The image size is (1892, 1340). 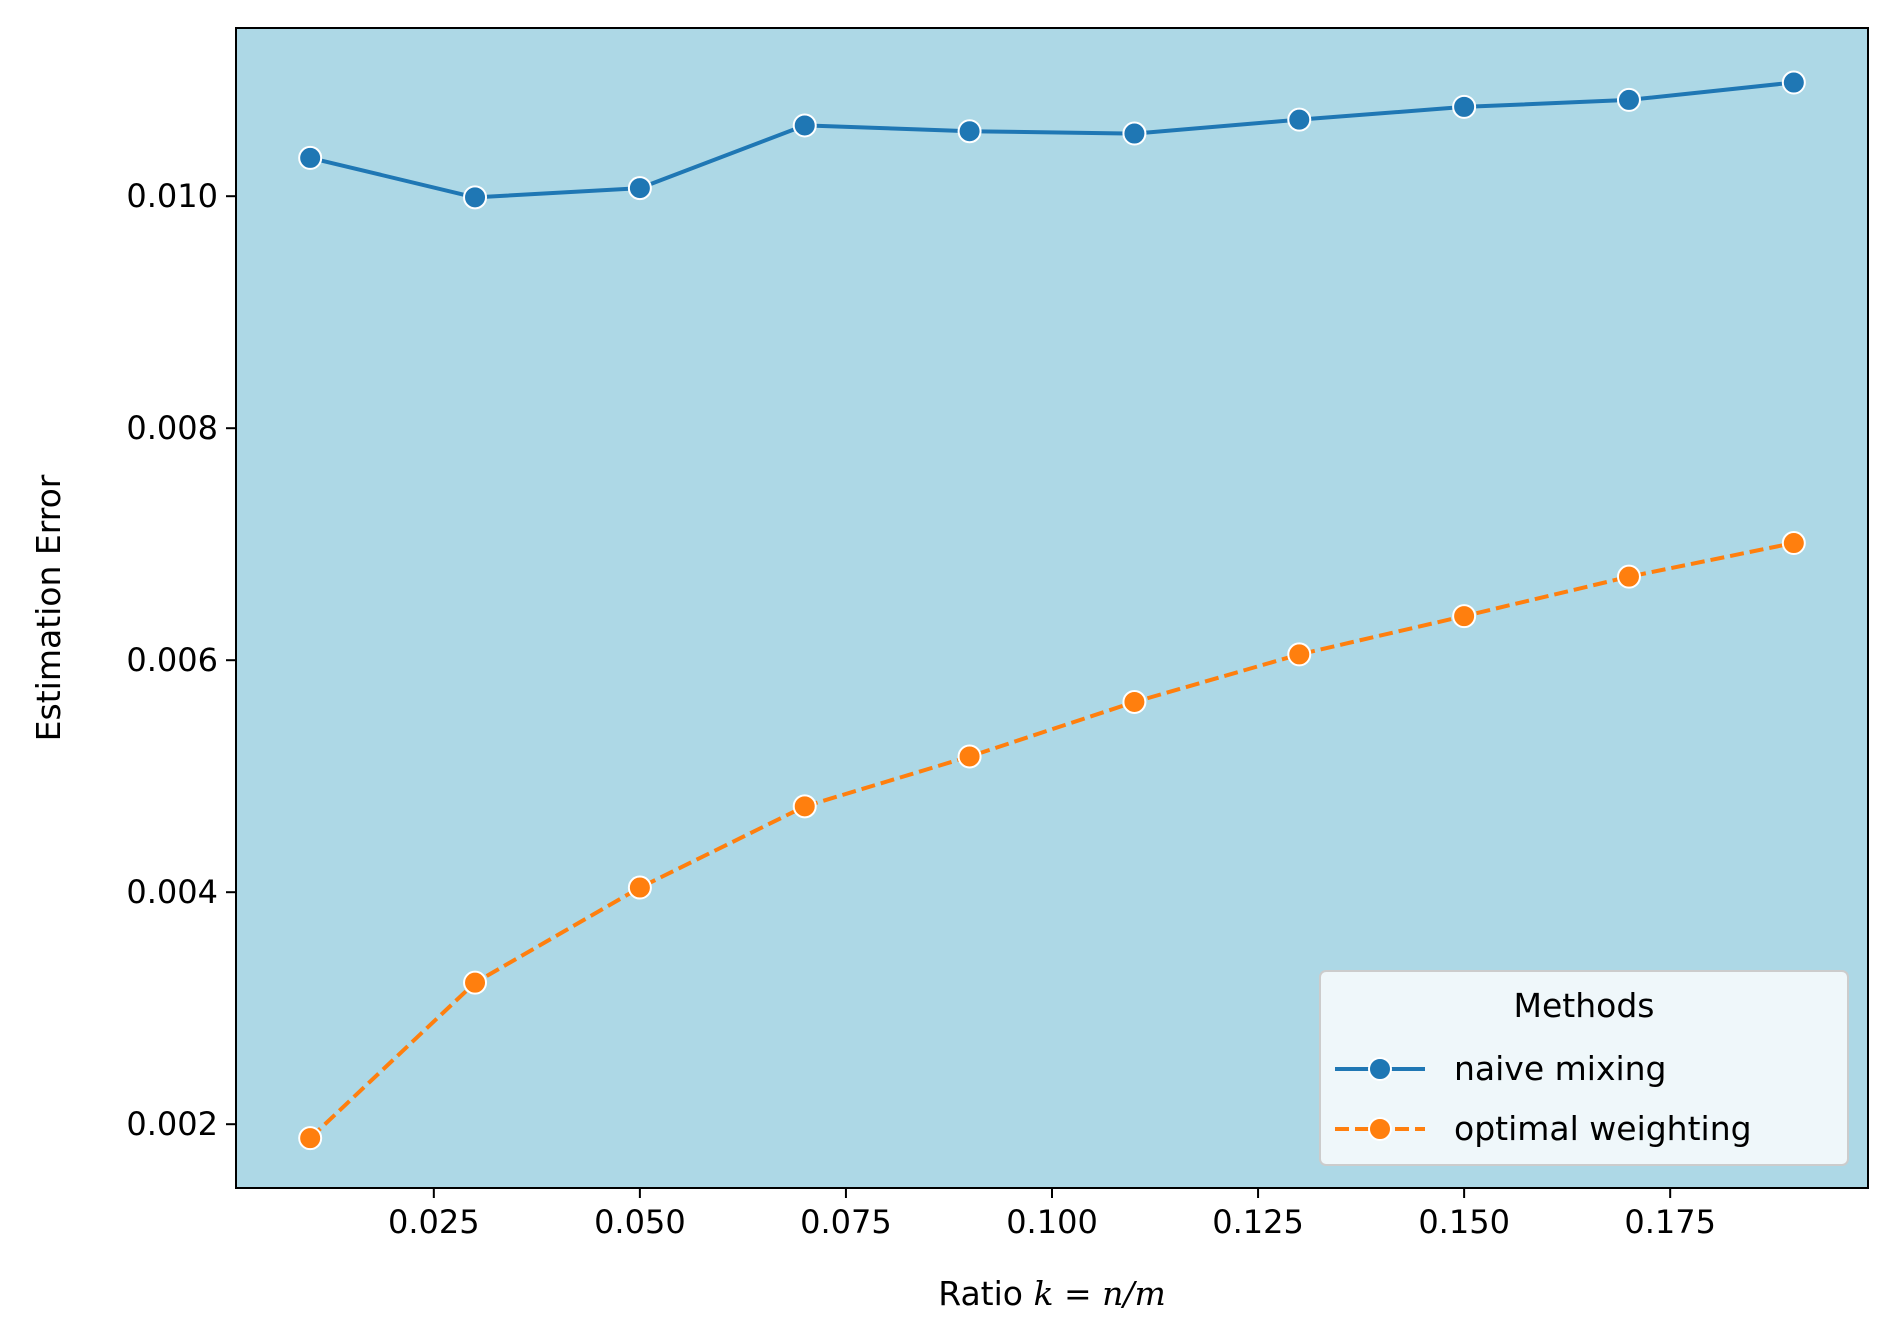 I want to click on series-line-naive-mixing, so click(x=1052, y=140).